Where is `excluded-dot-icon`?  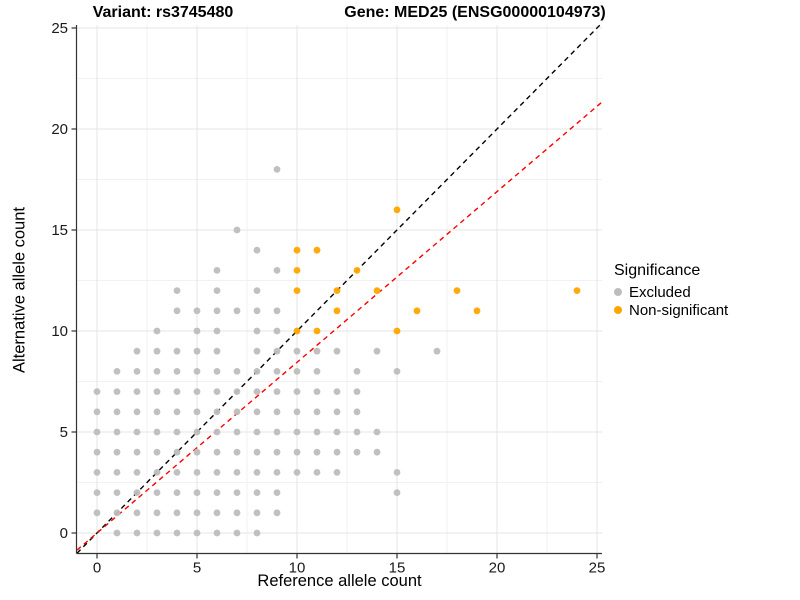
excluded-dot-icon is located at coordinates (618, 292).